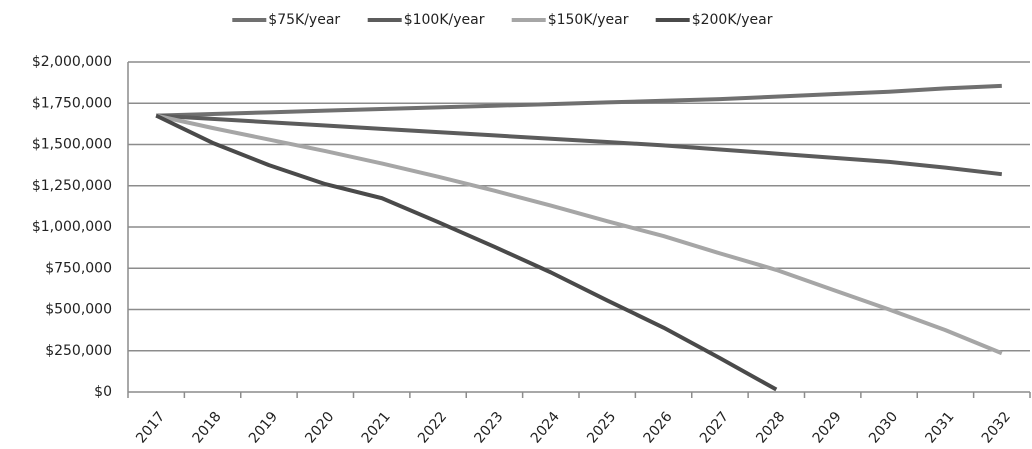 The image size is (1032, 449). What do you see at coordinates (444, 20) in the screenshot?
I see `legend-label: $100K/year` at bounding box center [444, 20].